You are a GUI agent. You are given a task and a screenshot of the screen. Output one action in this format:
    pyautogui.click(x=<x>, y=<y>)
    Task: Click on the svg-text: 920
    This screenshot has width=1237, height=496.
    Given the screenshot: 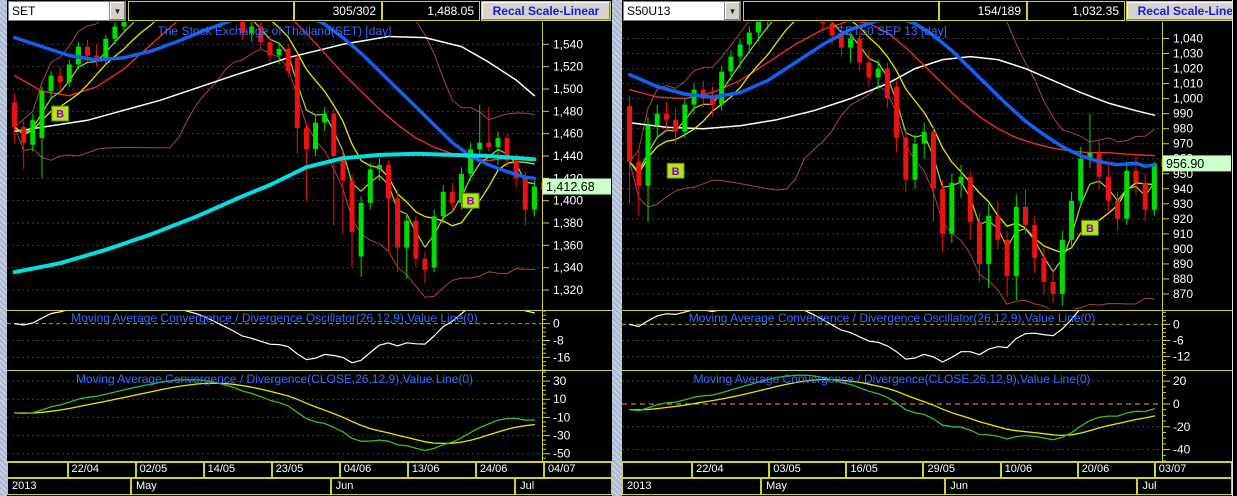 What is the action you would take?
    pyautogui.click(x=1183, y=219)
    